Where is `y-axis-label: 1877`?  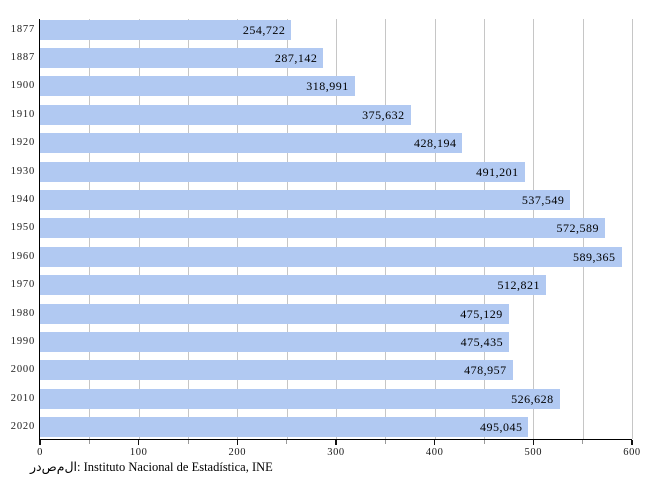 y-axis-label: 1877 is located at coordinates (22, 29).